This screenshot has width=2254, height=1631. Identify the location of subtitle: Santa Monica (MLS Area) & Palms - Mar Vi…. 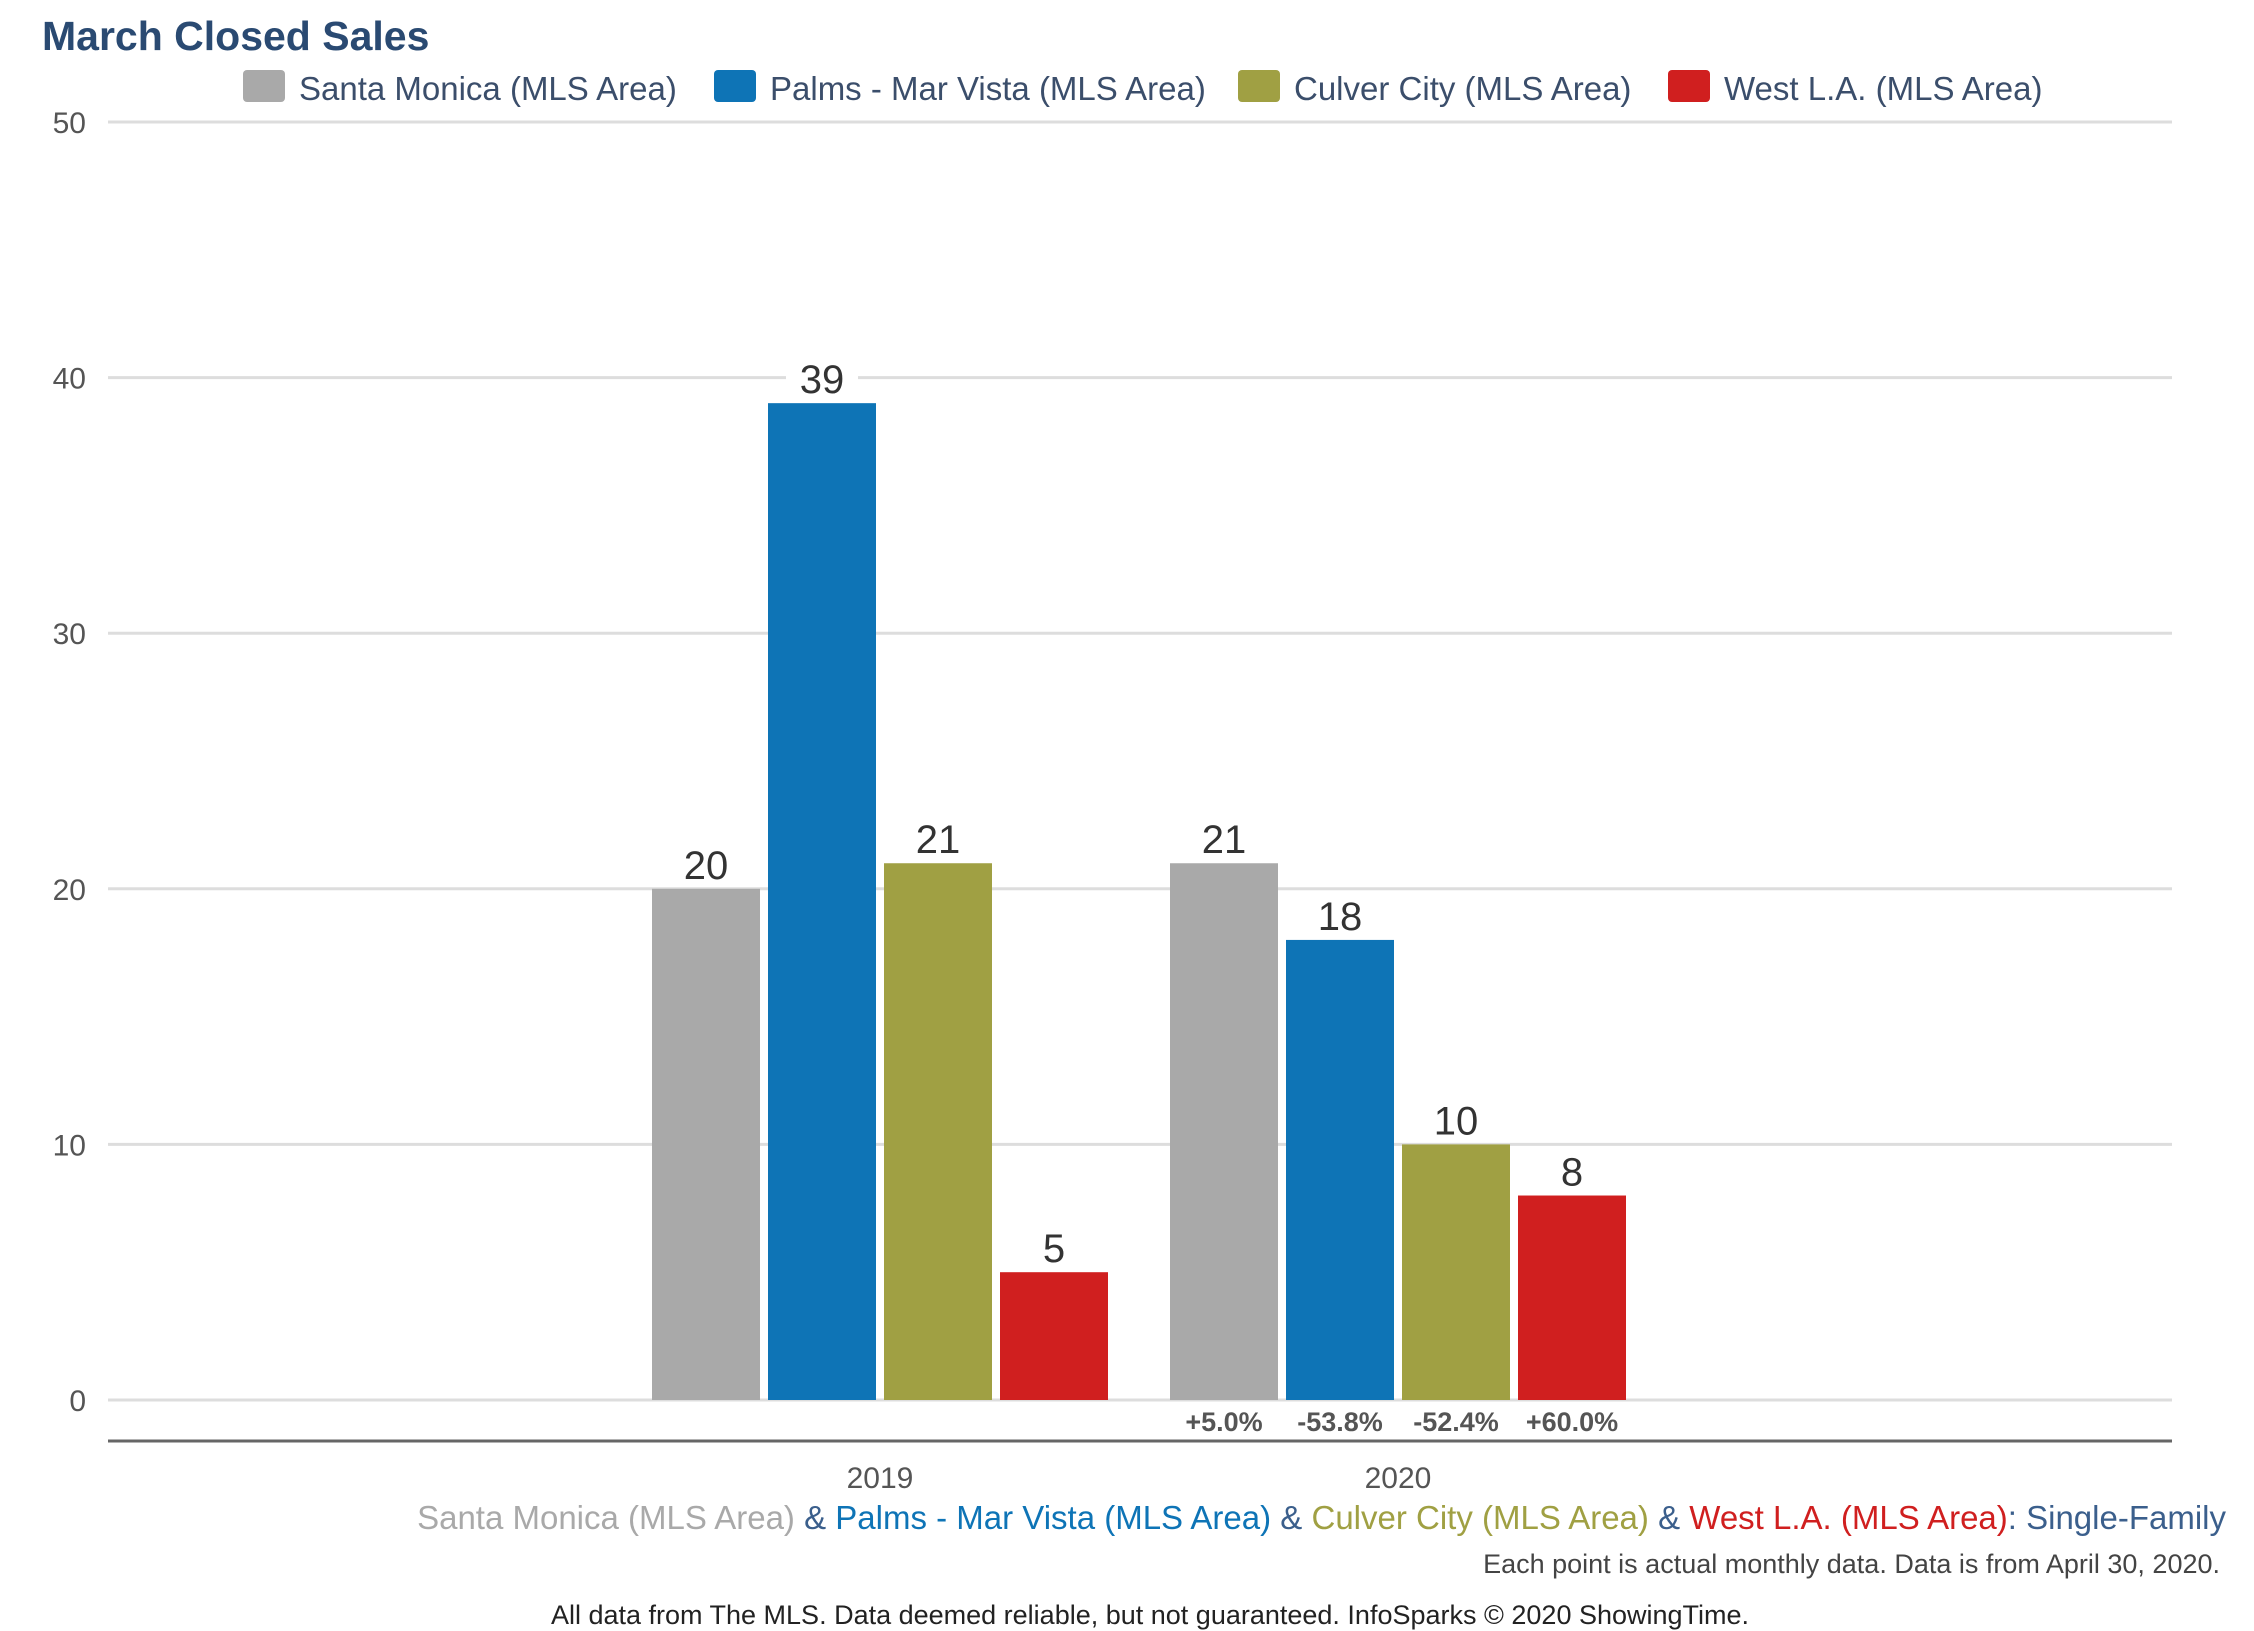
(1321, 1517).